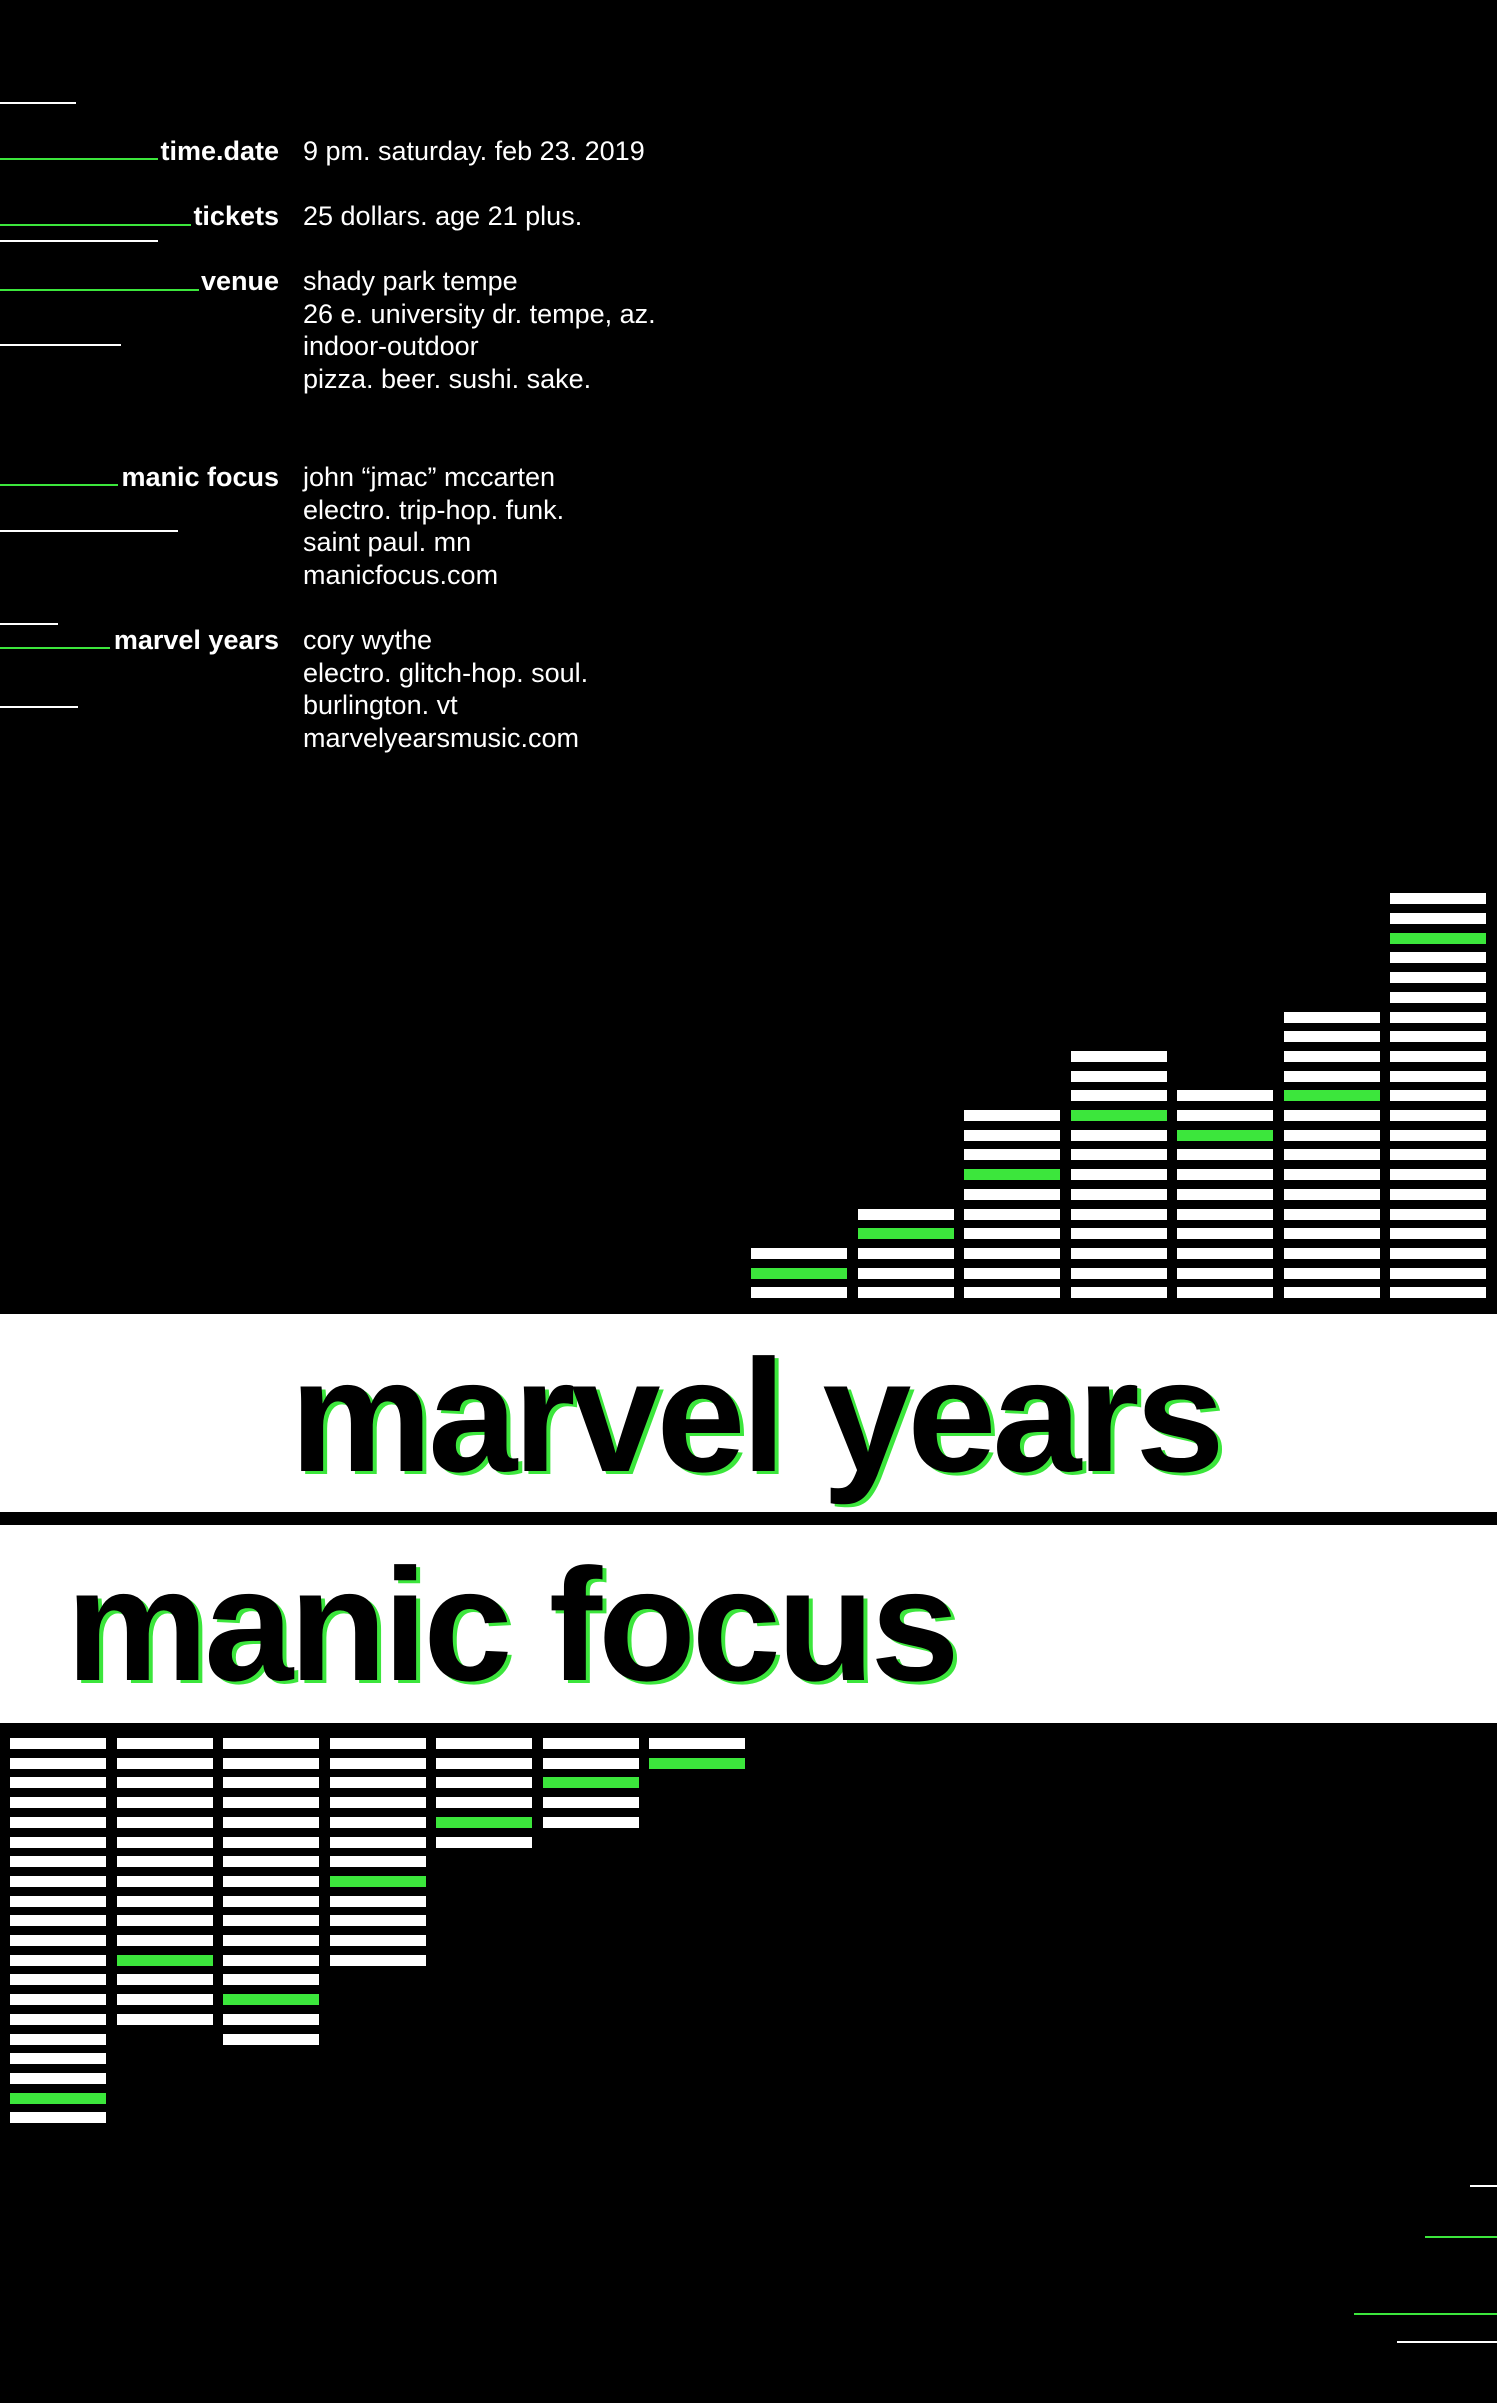  I want to click on headline-band-bottom: manic focus manic focus, so click(748, 1624).